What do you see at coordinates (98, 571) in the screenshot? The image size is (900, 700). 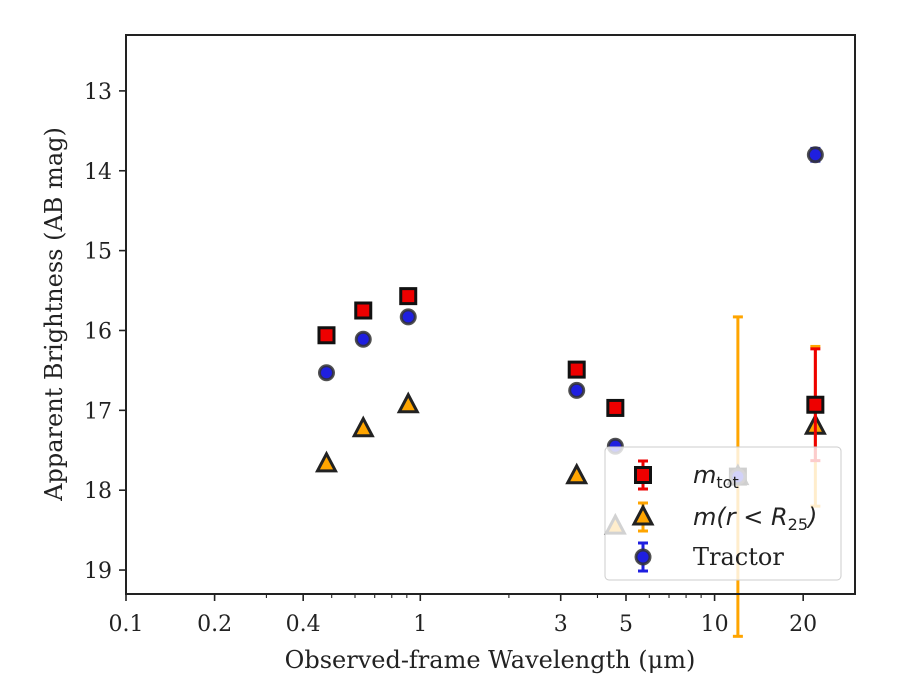 I see `y-tick-label: 19` at bounding box center [98, 571].